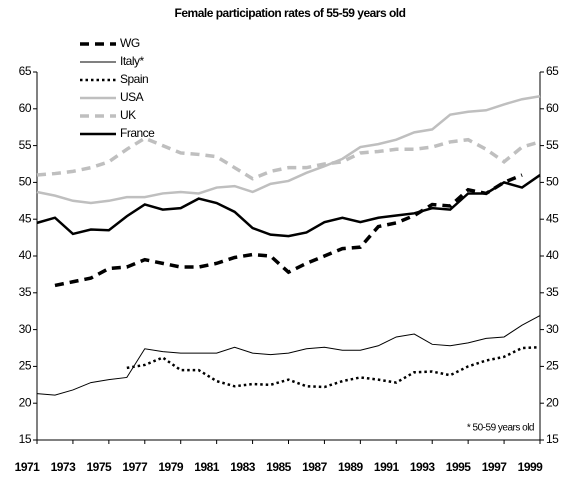 The height and width of the screenshot is (482, 569). What do you see at coordinates (315, 467) in the screenshot?
I see `x-tick-label: 1987` at bounding box center [315, 467].